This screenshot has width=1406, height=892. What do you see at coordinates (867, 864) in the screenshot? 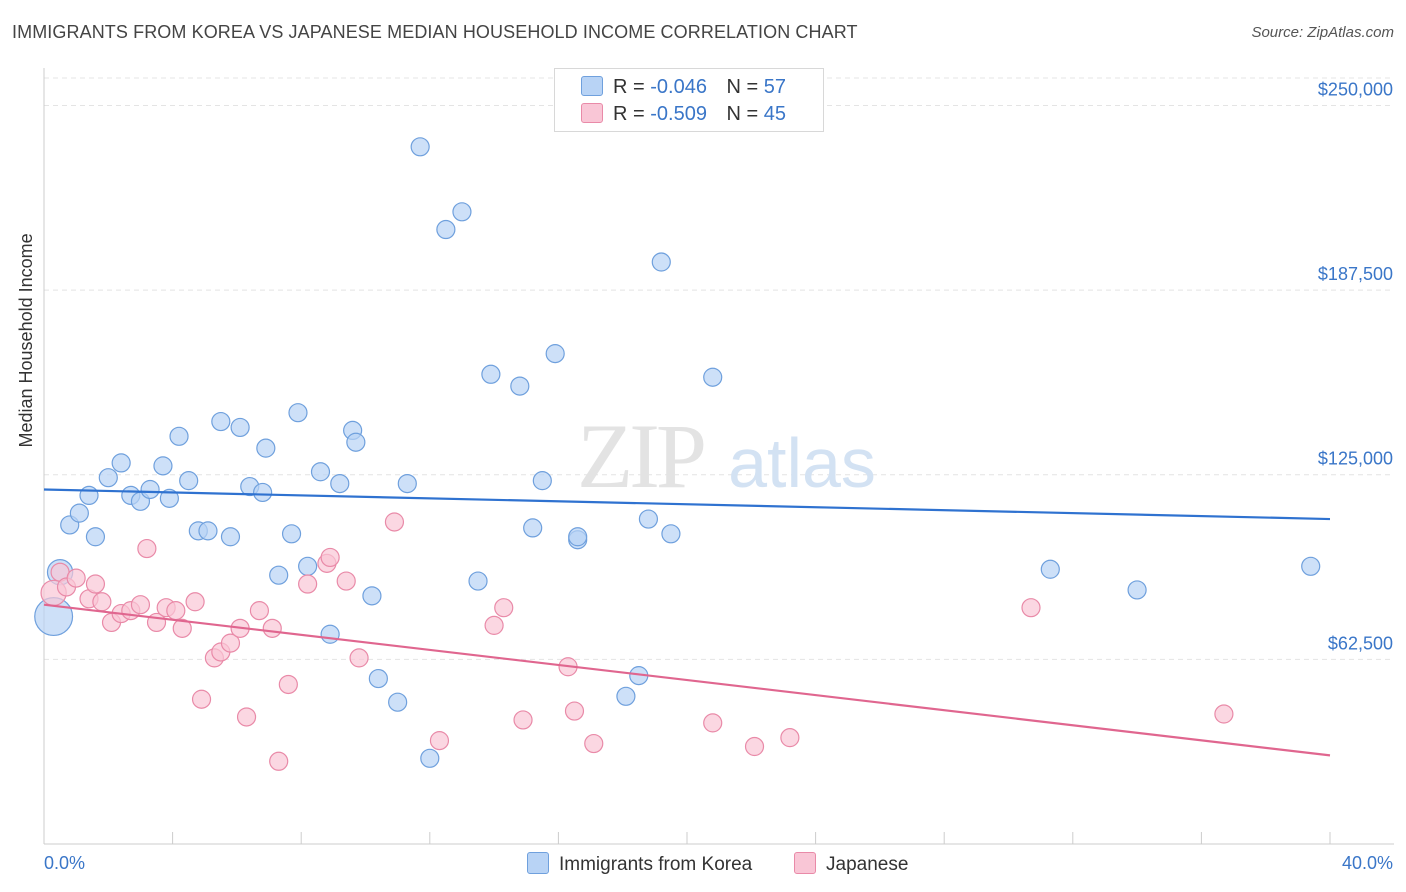
I see `bottom-legend-label: Japanese` at bounding box center [867, 864].